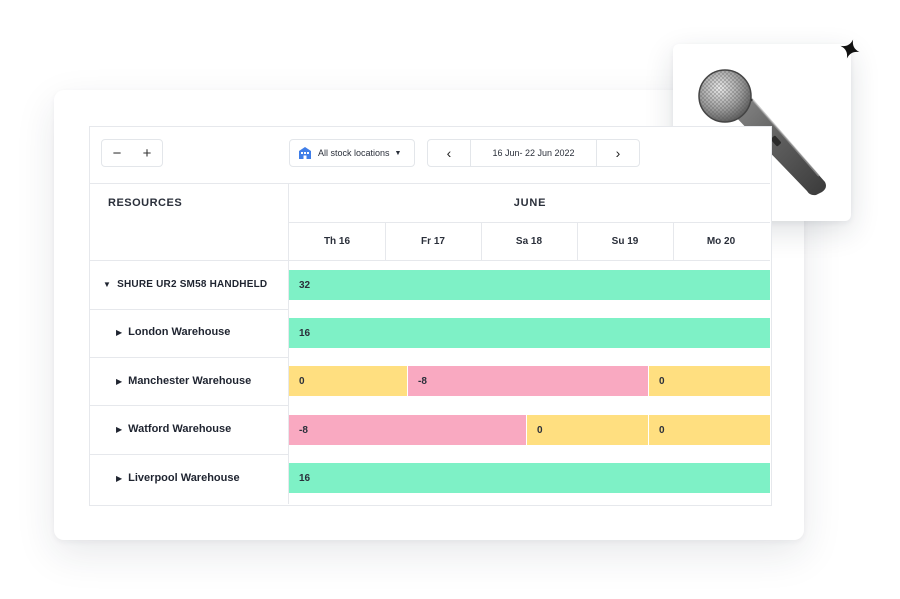 Image resolution: width=900 pixels, height=599 pixels. I want to click on location-row-watford: ▶ Watford Warehouse, so click(173, 429).